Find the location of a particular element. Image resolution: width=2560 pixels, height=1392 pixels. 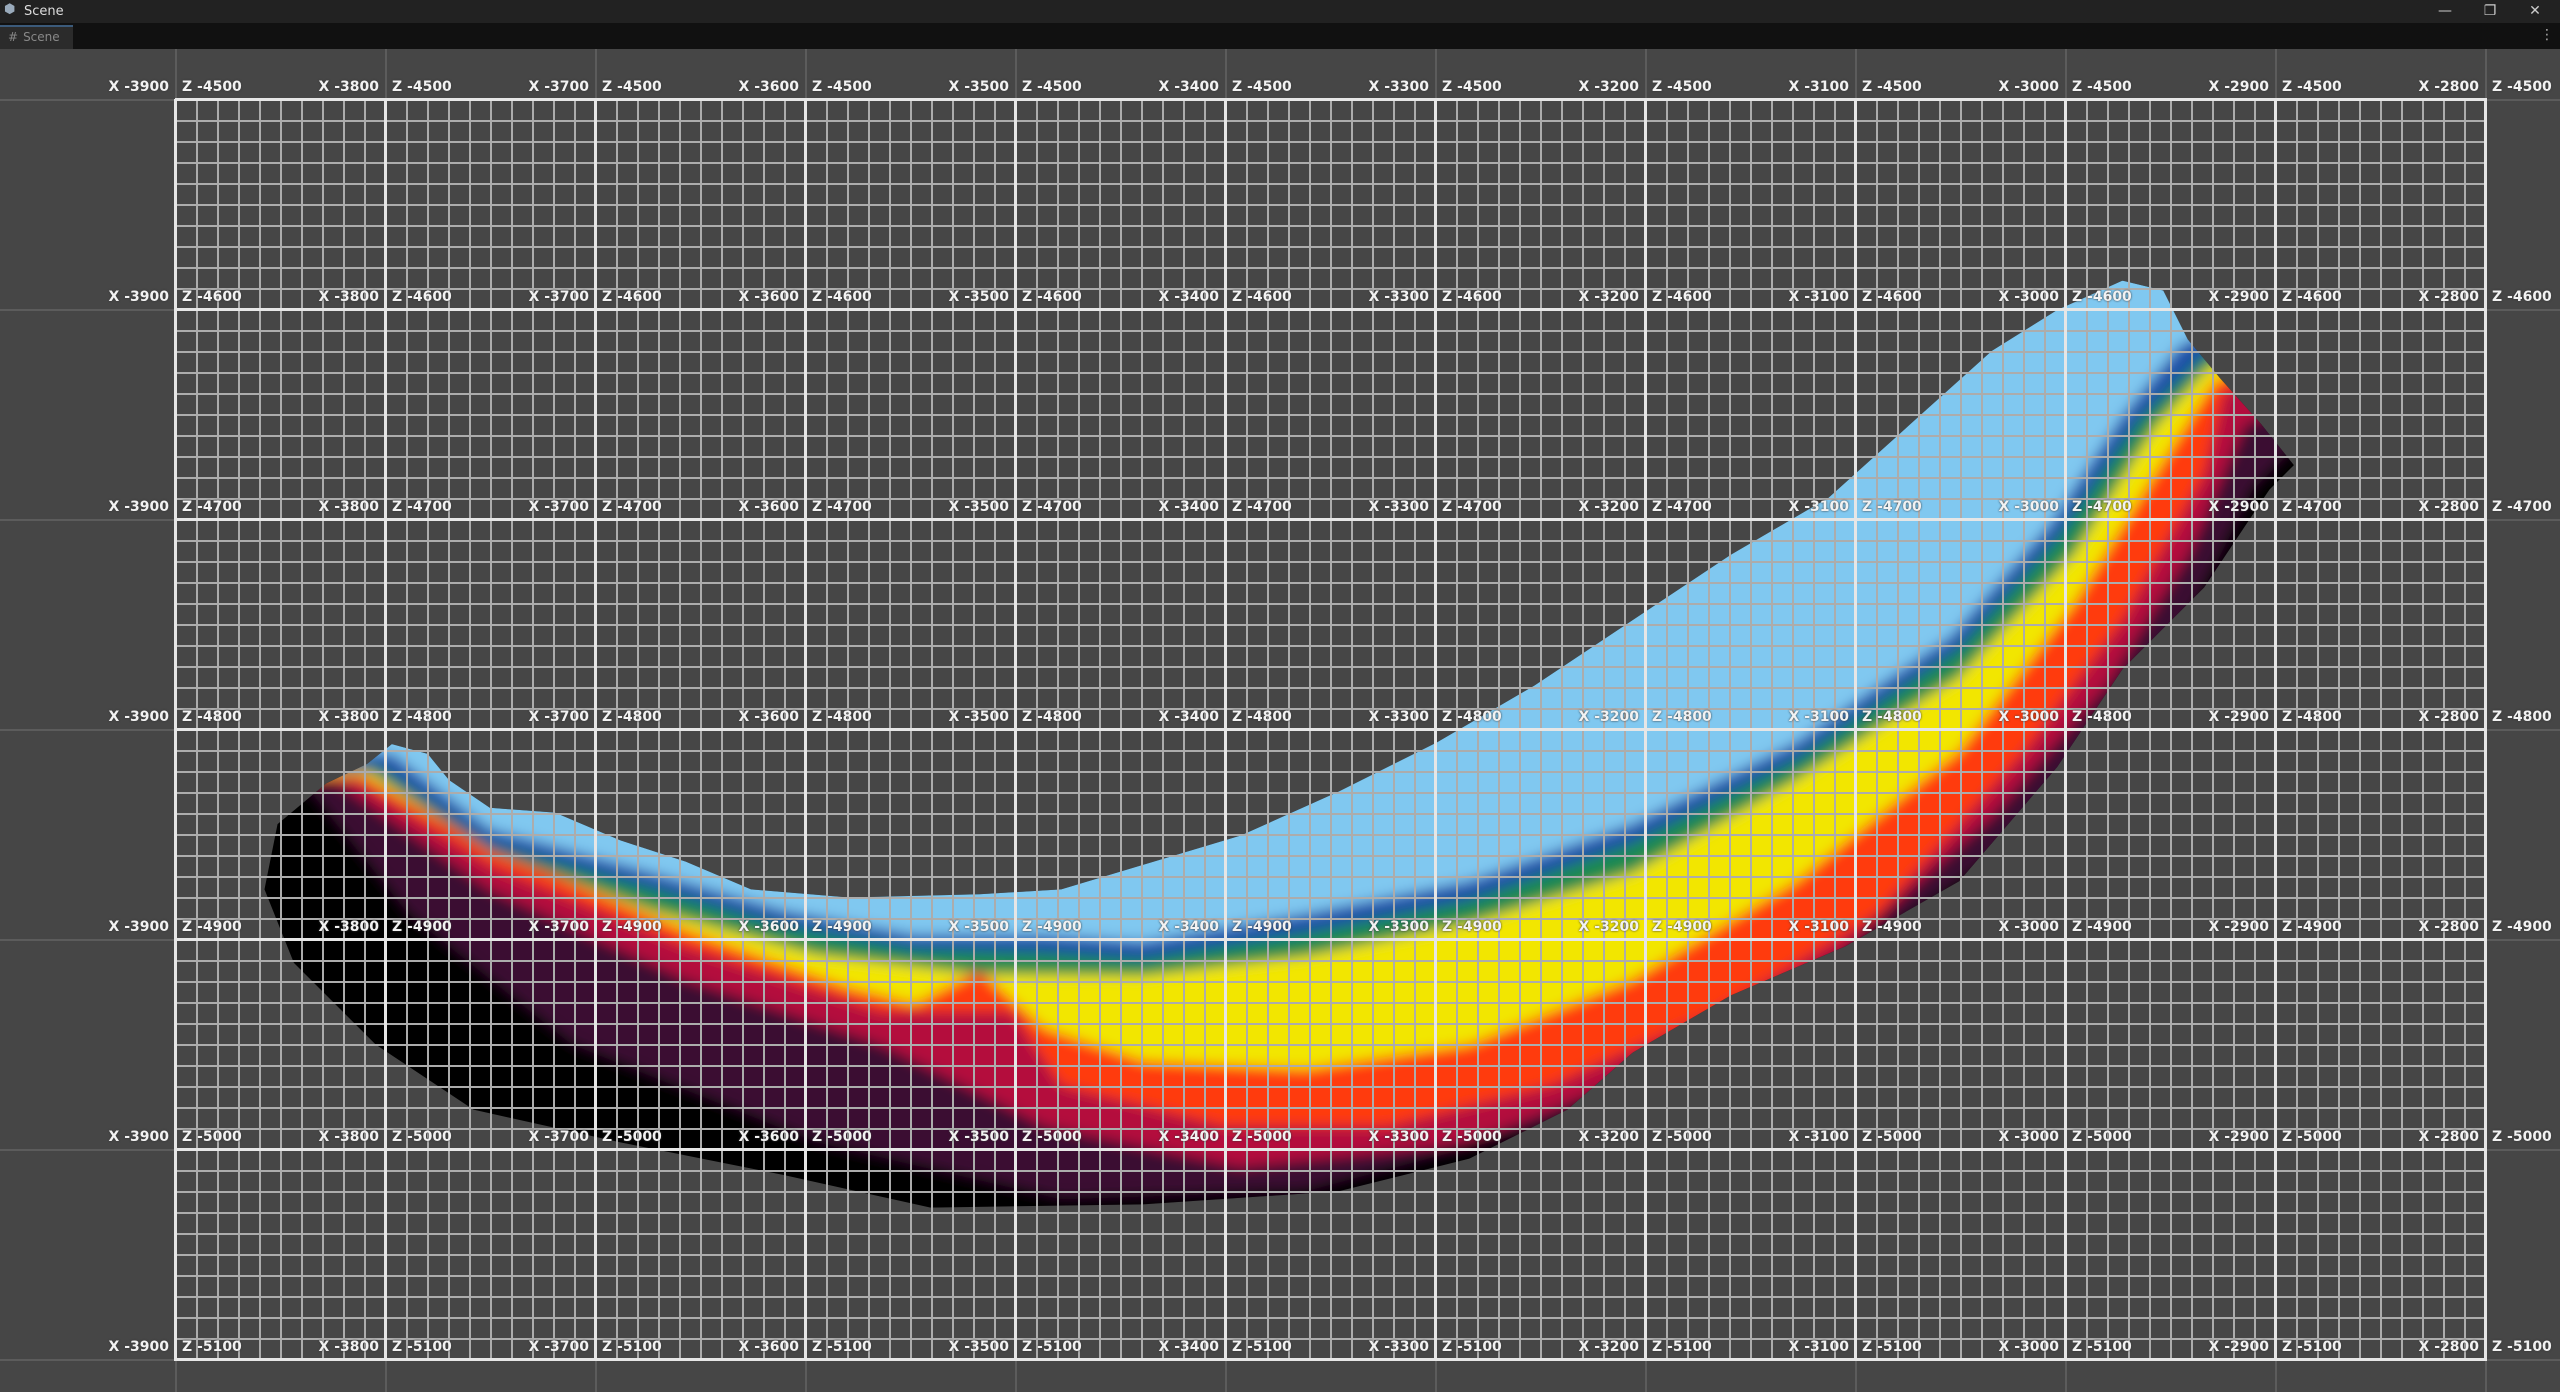

minimize-icon: — is located at coordinates (2445, 11).